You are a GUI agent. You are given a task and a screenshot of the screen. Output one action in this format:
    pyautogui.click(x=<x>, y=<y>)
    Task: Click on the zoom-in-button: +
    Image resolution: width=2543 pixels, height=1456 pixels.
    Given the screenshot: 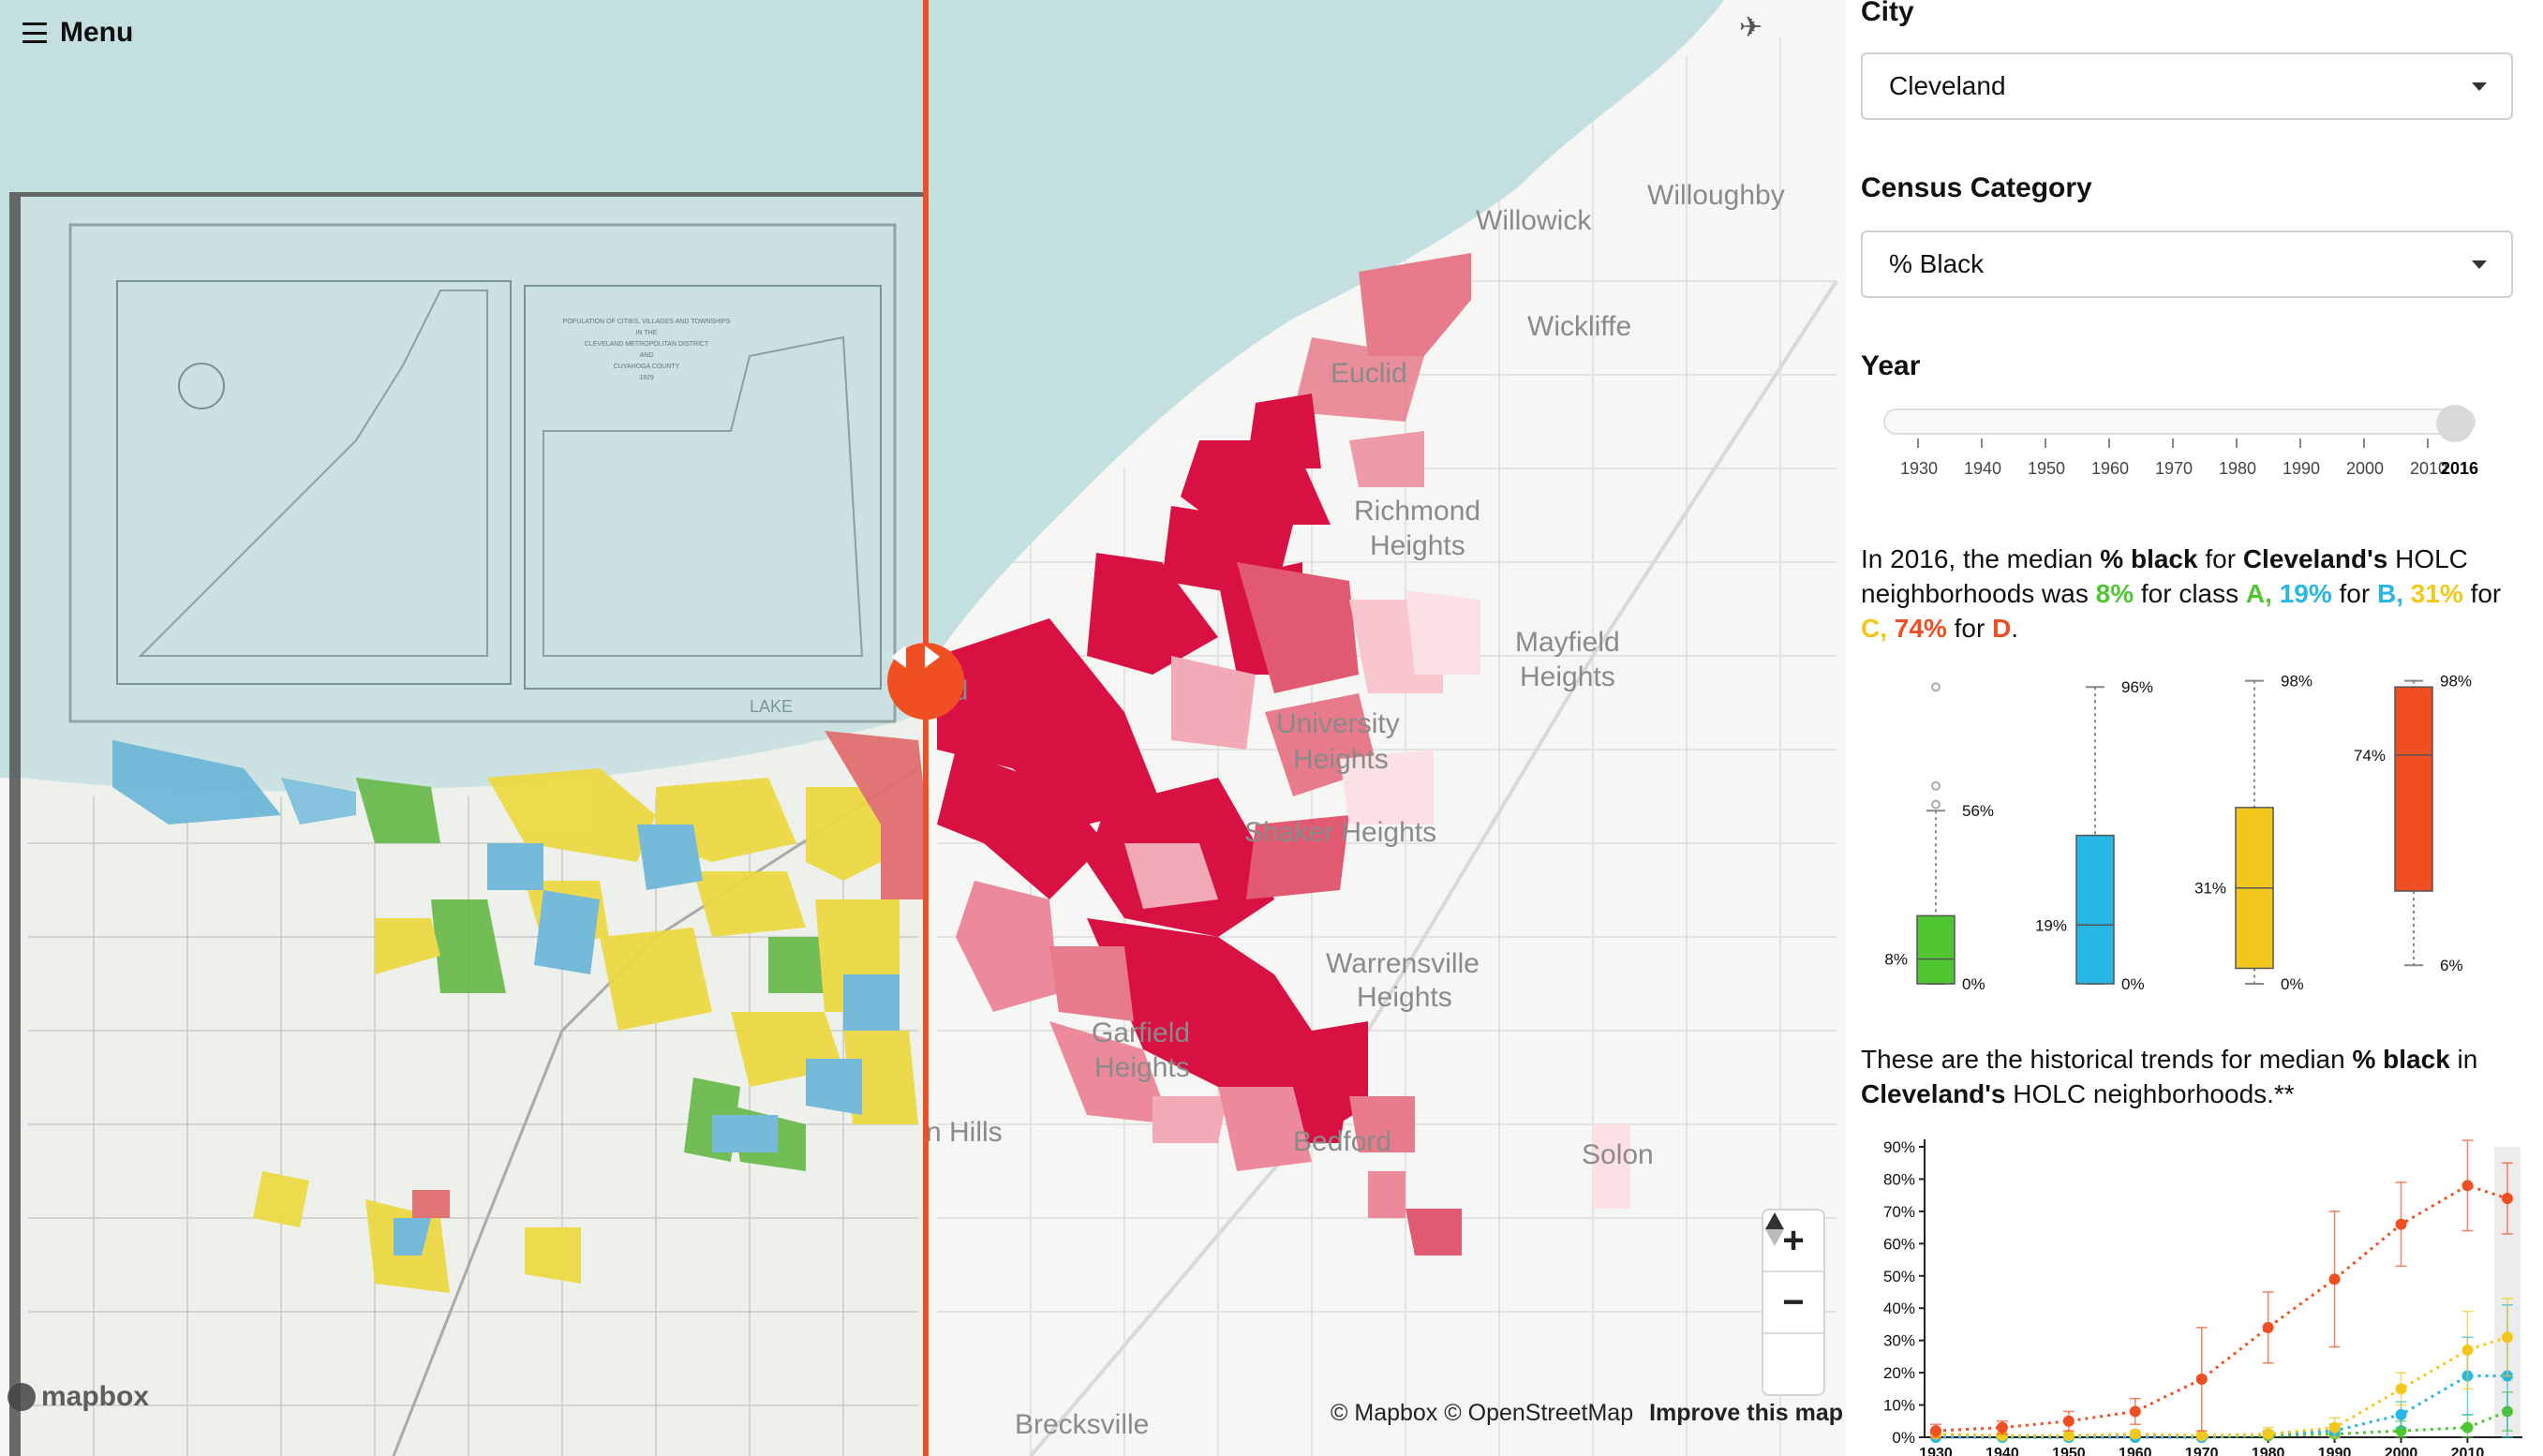 What is the action you would take?
    pyautogui.click(x=1793, y=1241)
    